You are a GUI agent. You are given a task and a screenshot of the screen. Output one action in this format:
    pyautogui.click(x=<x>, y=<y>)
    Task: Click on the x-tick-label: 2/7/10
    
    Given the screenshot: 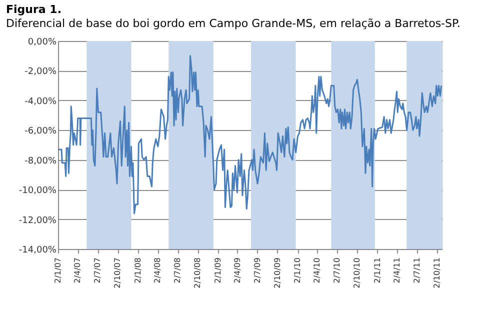 What is the action you would take?
    pyautogui.click(x=337, y=271)
    